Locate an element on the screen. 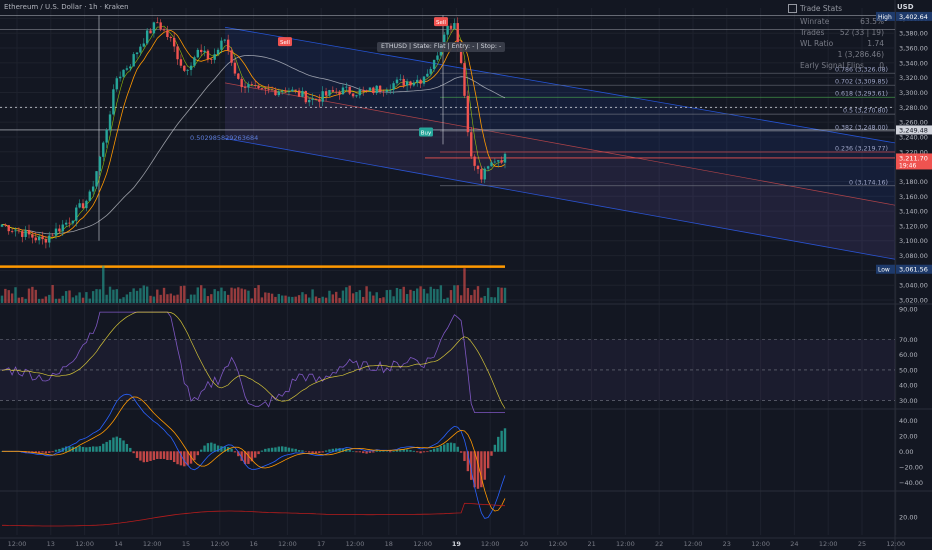 Image resolution: width=932 pixels, height=550 pixels. stat-row: 1 (3,286.46) is located at coordinates (836, 55).